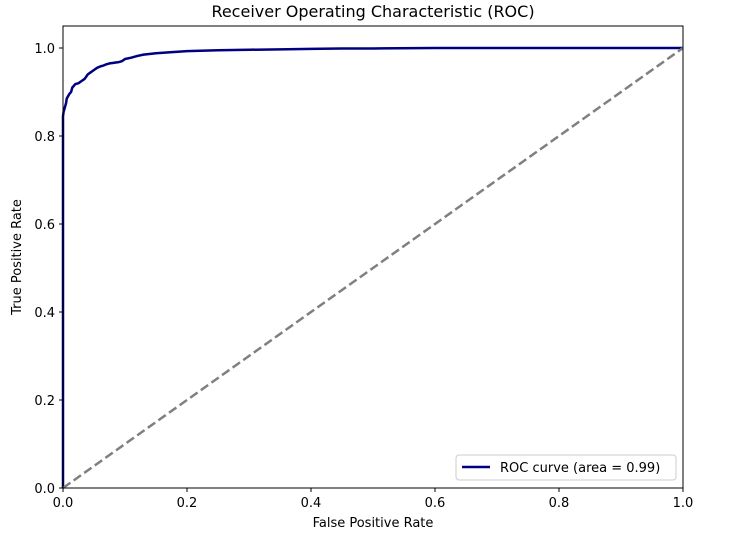 This screenshot has width=741, height=538. I want to click on legend: ROC curve (area = 0.99), so click(566, 467).